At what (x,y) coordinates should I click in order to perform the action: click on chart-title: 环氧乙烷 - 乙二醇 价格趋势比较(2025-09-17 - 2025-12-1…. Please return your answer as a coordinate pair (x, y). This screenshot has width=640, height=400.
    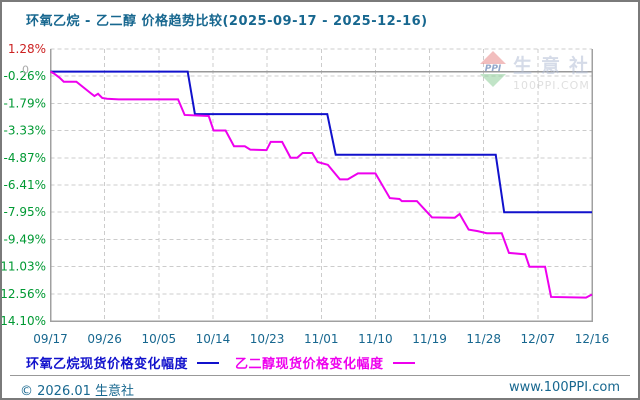
    Looking at the image, I should click on (227, 21).